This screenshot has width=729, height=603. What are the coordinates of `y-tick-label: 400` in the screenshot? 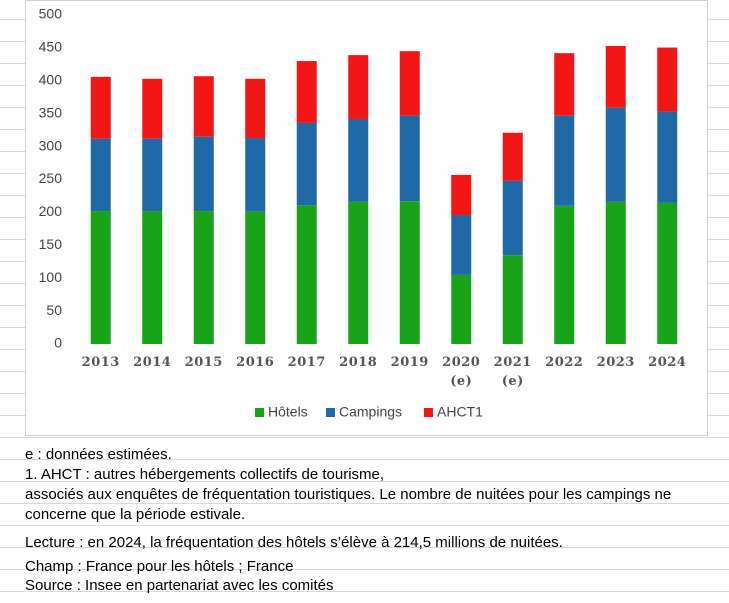 It's located at (51, 80).